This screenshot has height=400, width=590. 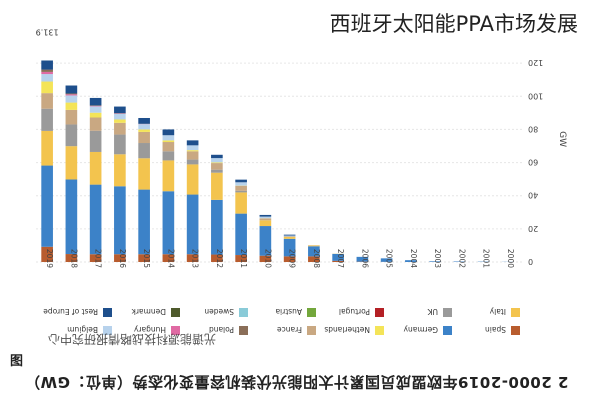 I want to click on page-title: 西班牙太阳能PPA市场发展, so click(x=453, y=24).